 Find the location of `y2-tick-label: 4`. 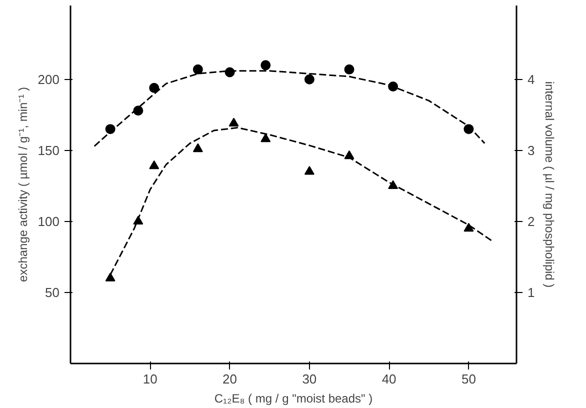

y2-tick-label: 4 is located at coordinates (531, 79).